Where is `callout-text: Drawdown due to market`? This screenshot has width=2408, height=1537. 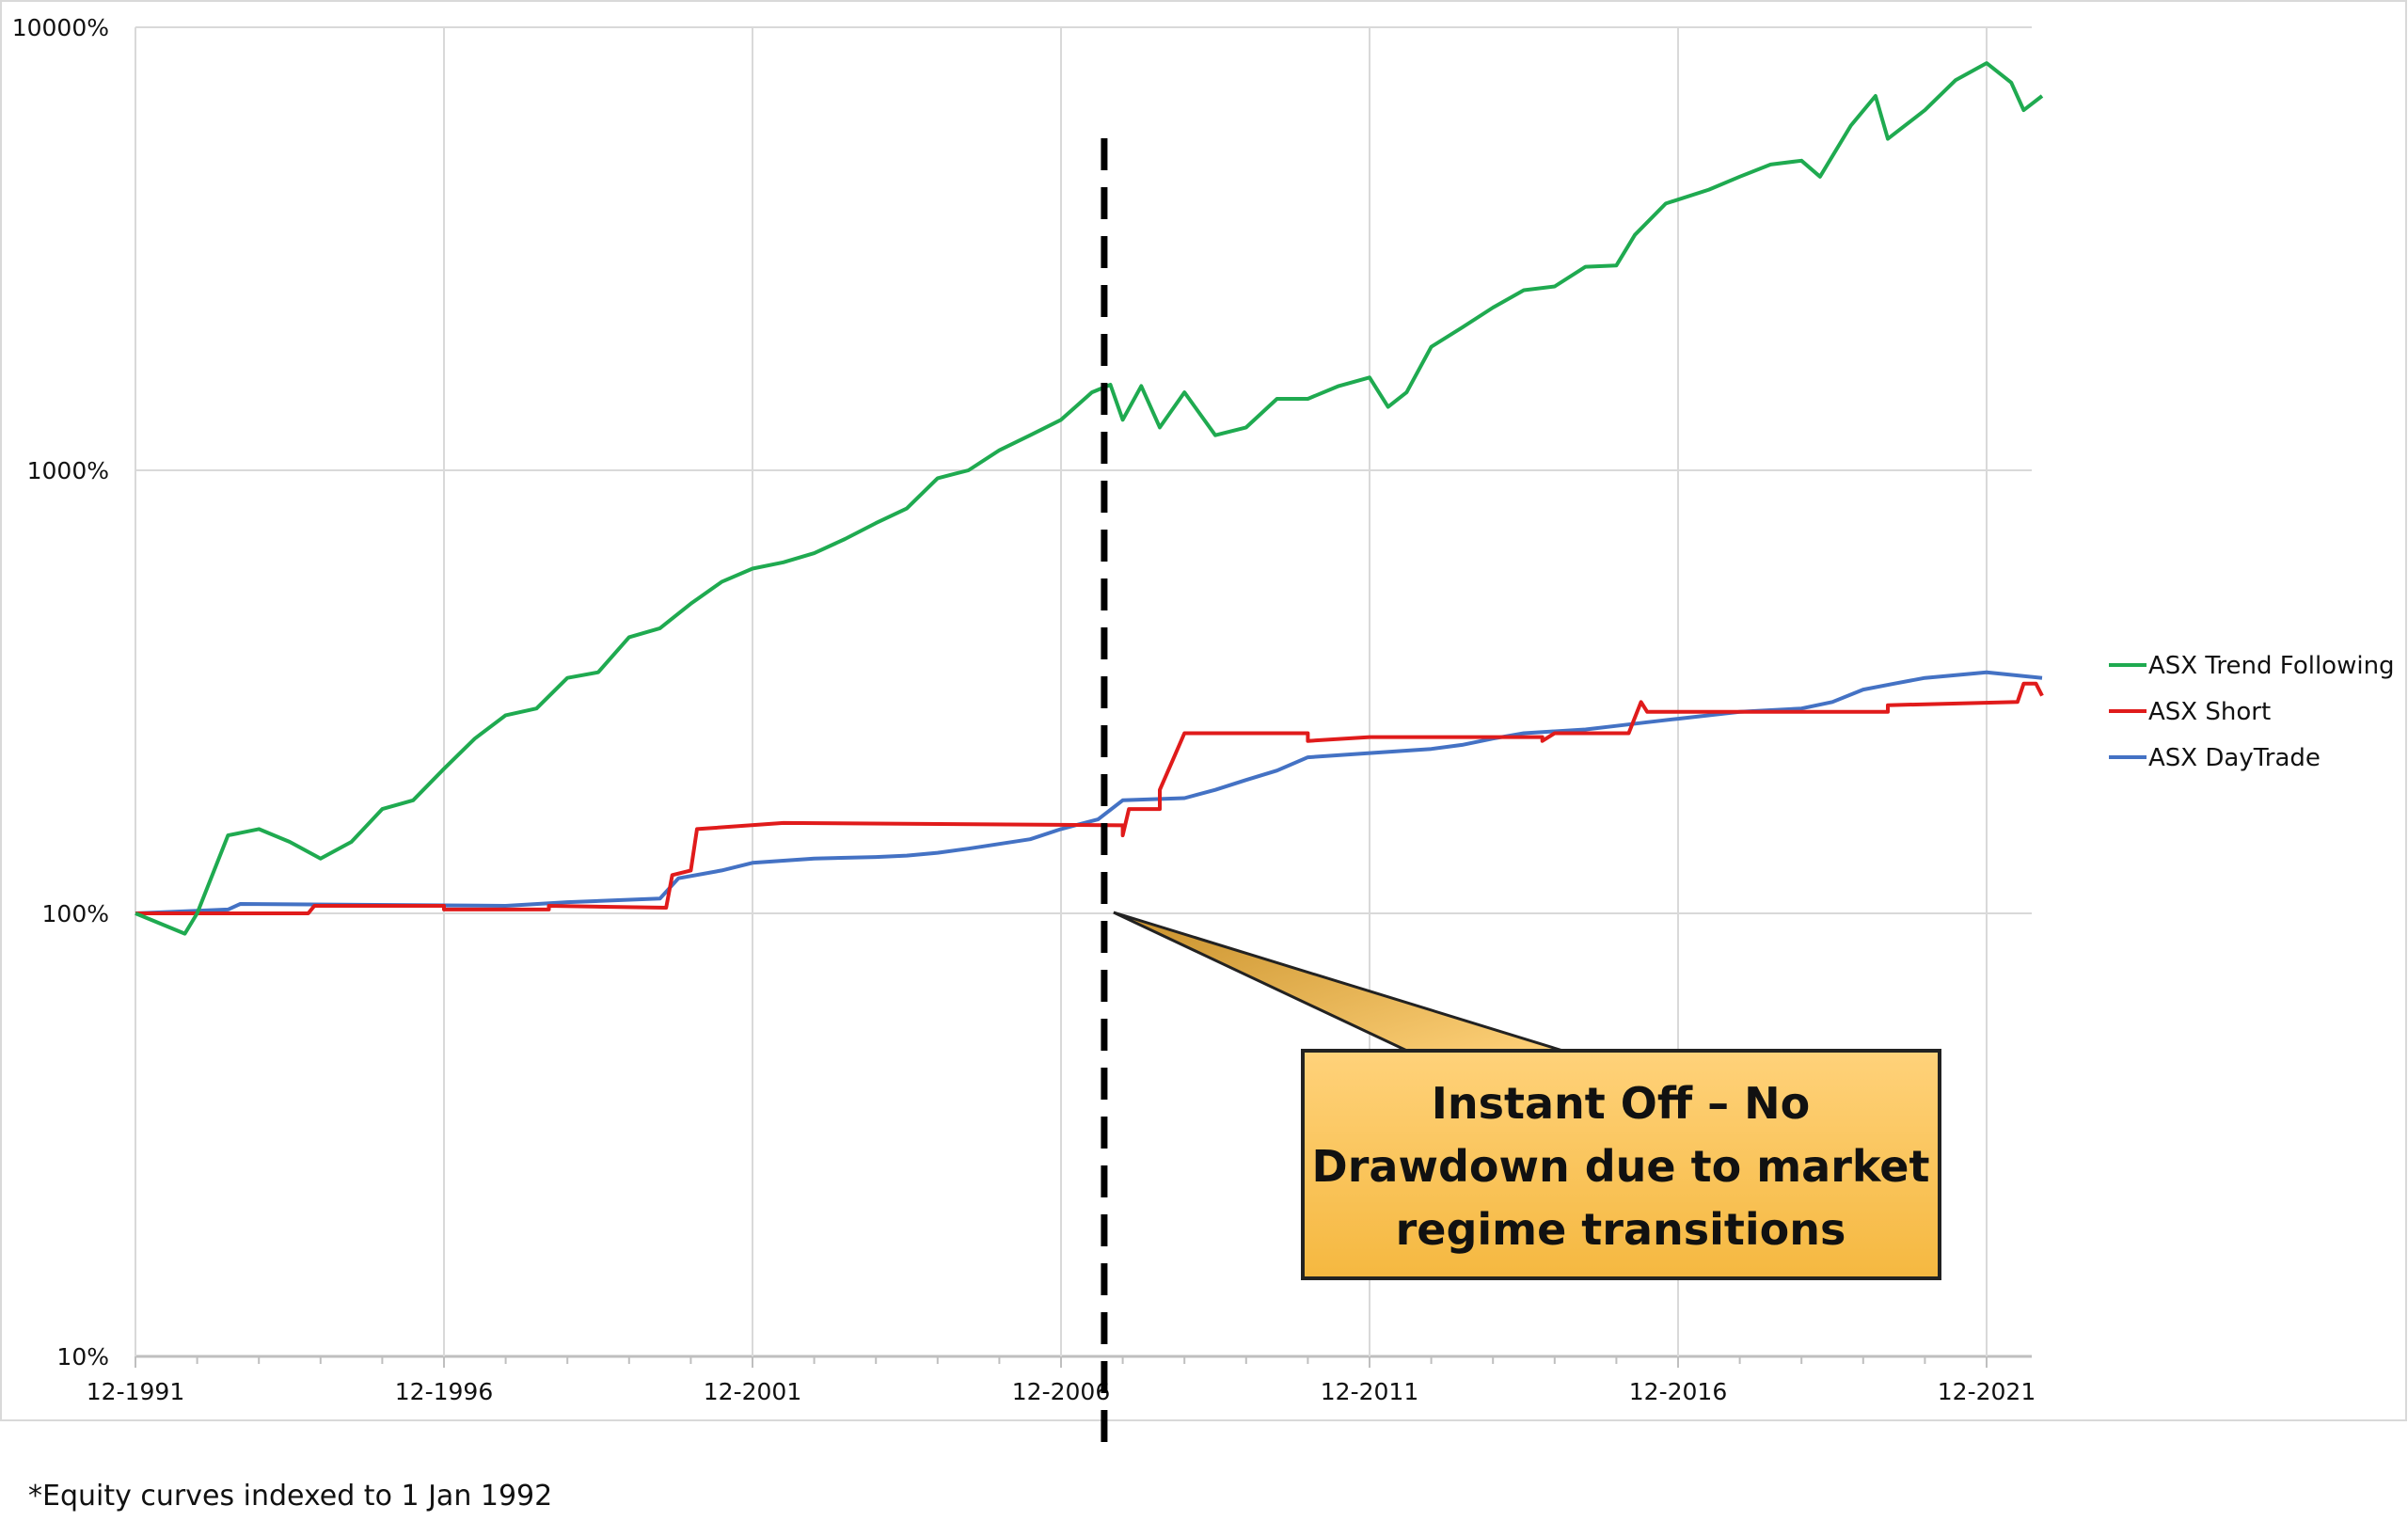
callout-text: Drawdown due to market is located at coordinates (1621, 1166).